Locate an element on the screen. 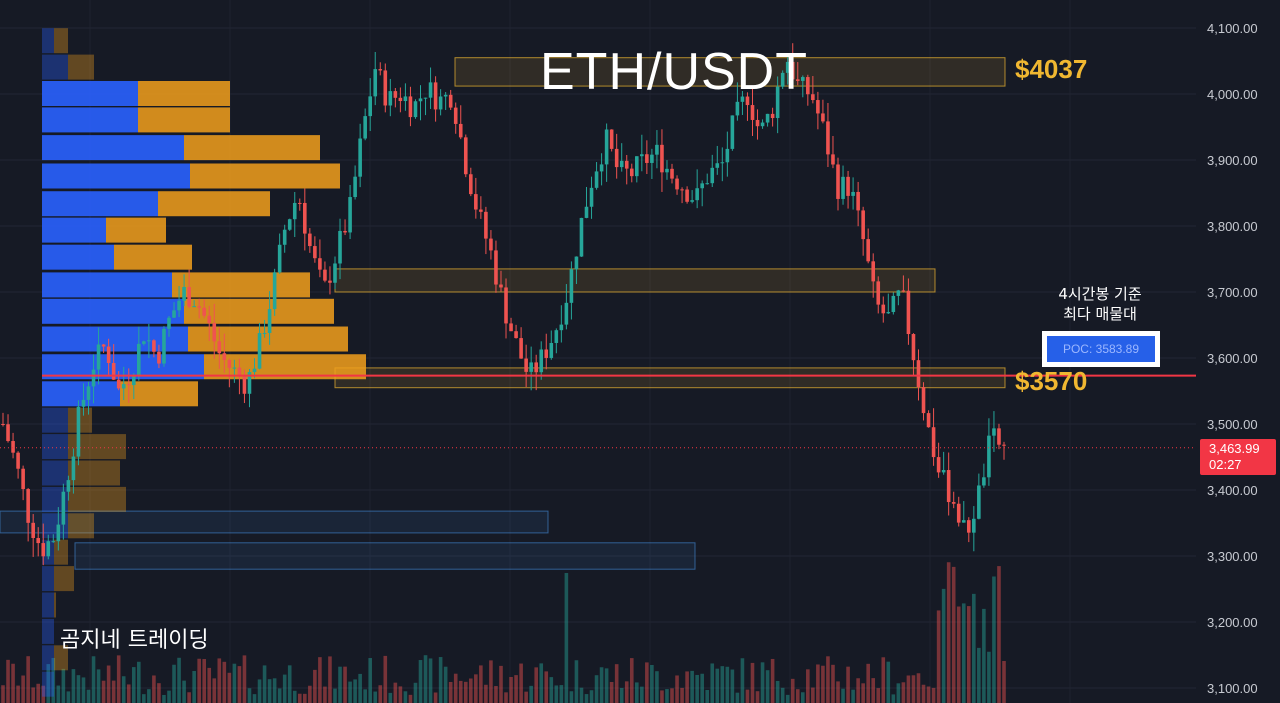 The image size is (1280, 703). price-tick-label: 3,100.00 is located at coordinates (1232, 688).